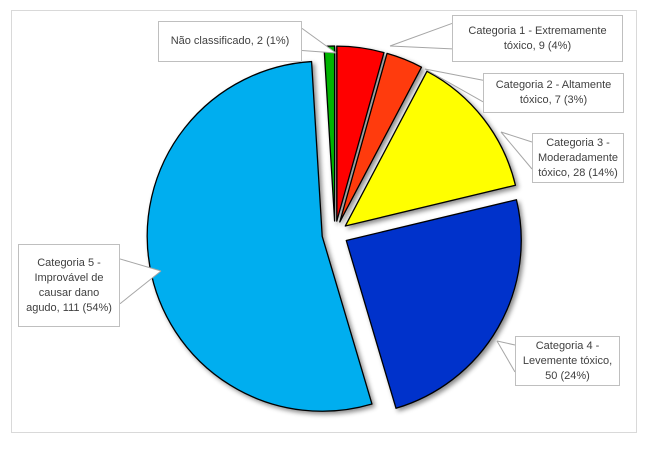 Image resolution: width=646 pixels, height=452 pixels. Describe the element at coordinates (537, 45) in the screenshot. I see `data-label-line: tóxico, 9 (4%)` at that location.